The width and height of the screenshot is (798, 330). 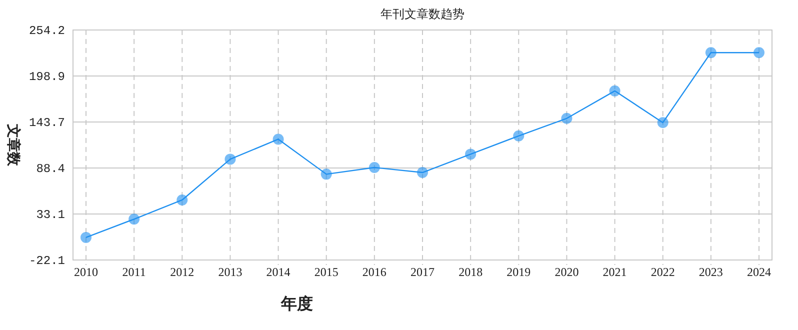 I want to click on x-tick-label: 2016, so click(x=374, y=272).